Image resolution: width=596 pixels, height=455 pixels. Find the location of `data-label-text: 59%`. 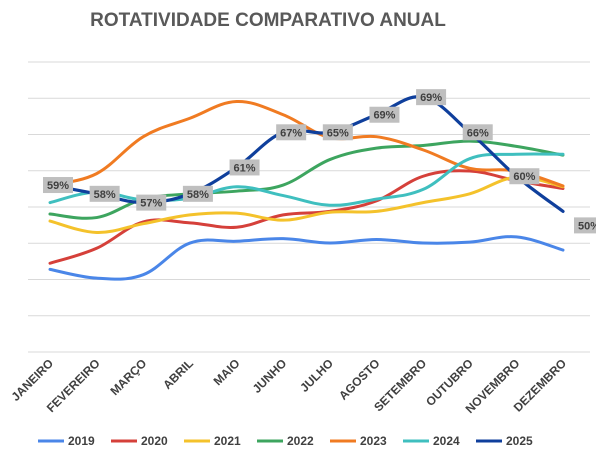

data-label-text: 59% is located at coordinates (58, 186).